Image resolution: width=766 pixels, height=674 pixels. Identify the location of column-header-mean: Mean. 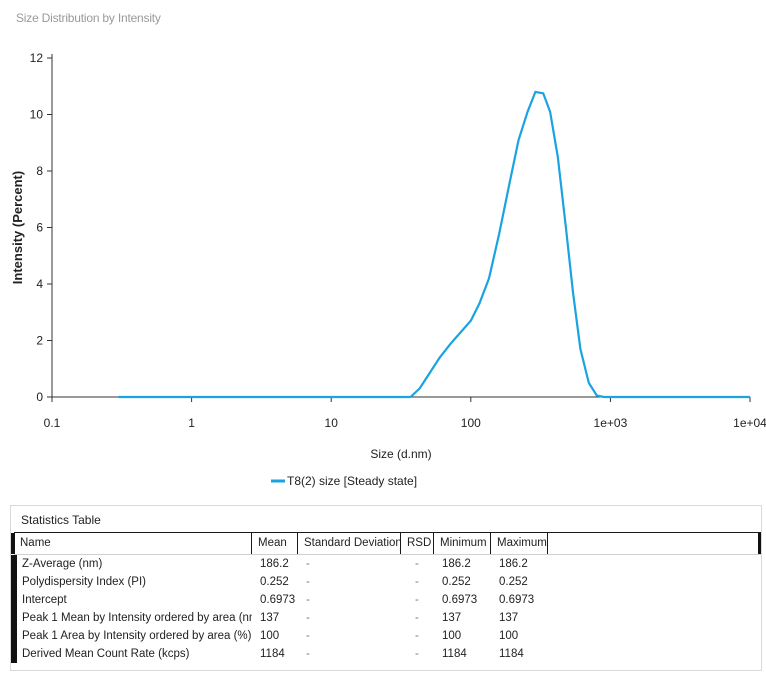
(275, 543).